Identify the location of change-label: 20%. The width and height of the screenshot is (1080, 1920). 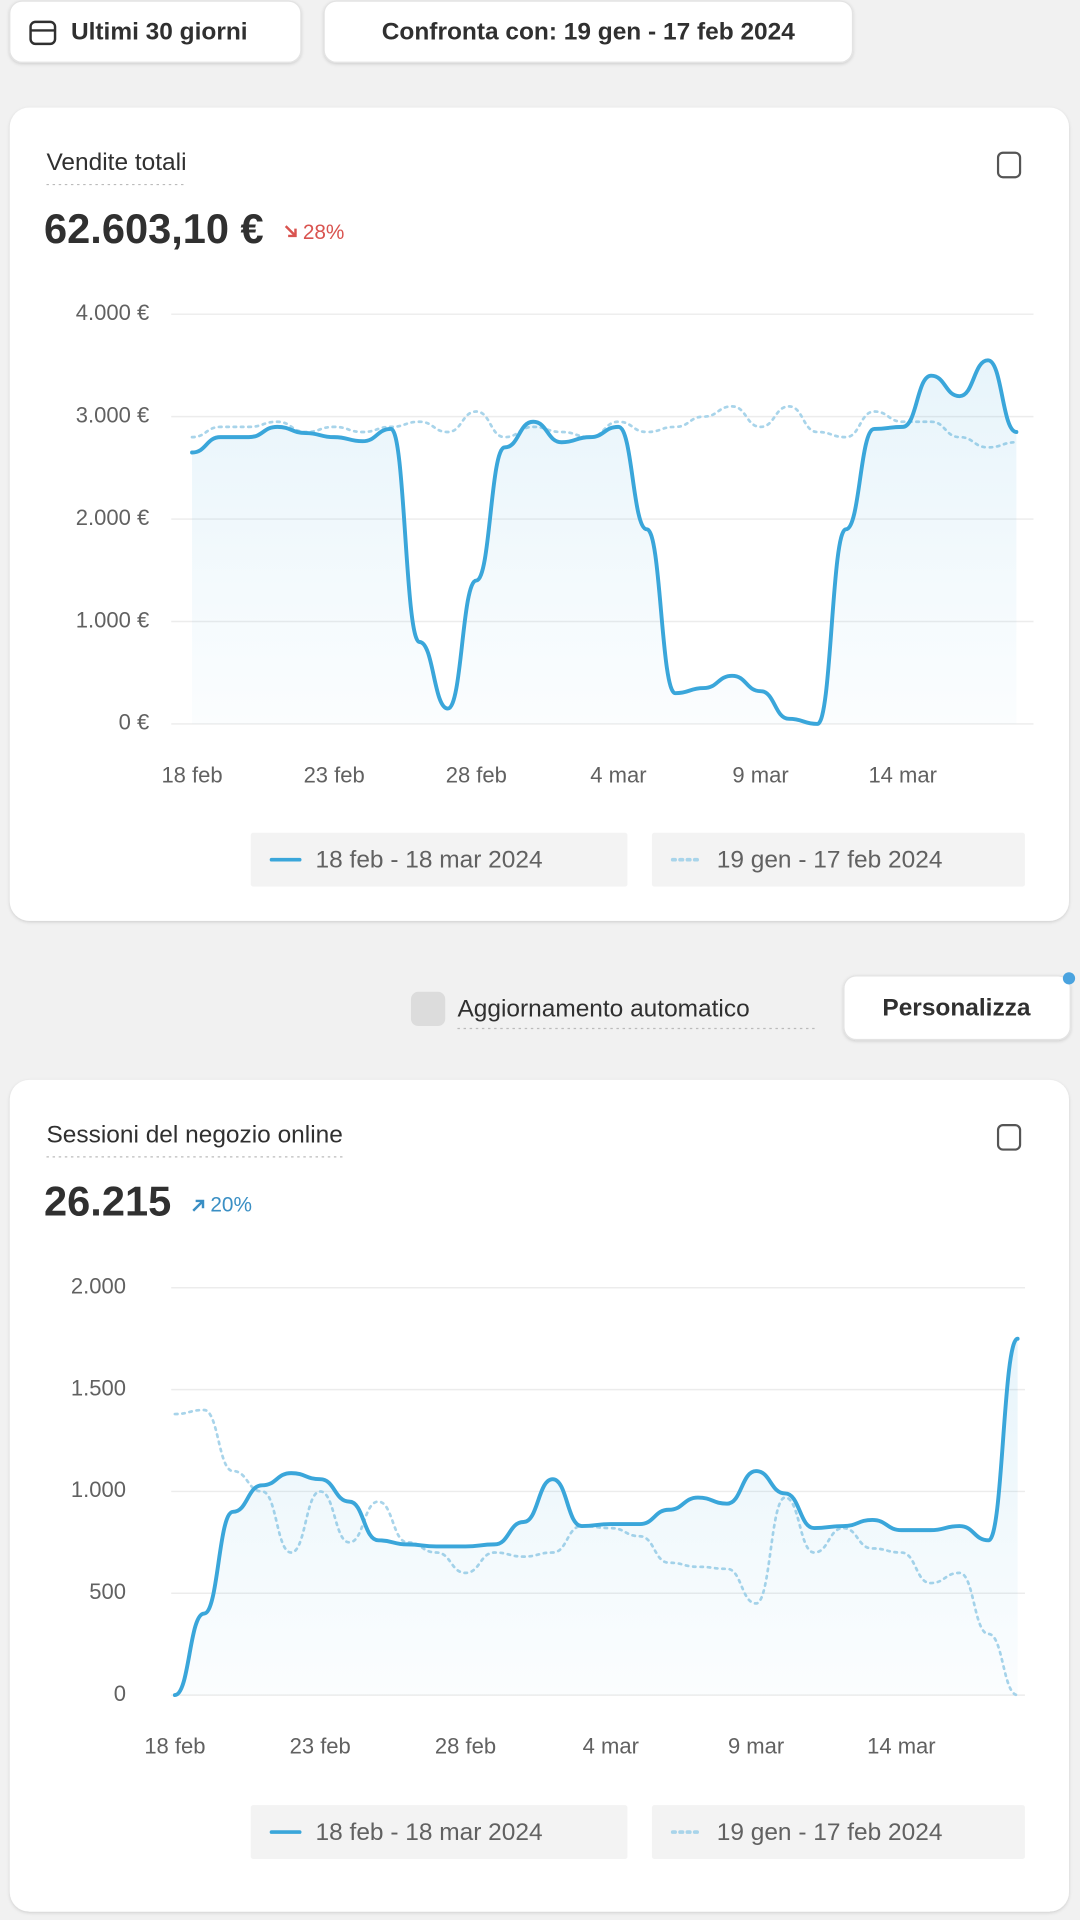
(231, 1204).